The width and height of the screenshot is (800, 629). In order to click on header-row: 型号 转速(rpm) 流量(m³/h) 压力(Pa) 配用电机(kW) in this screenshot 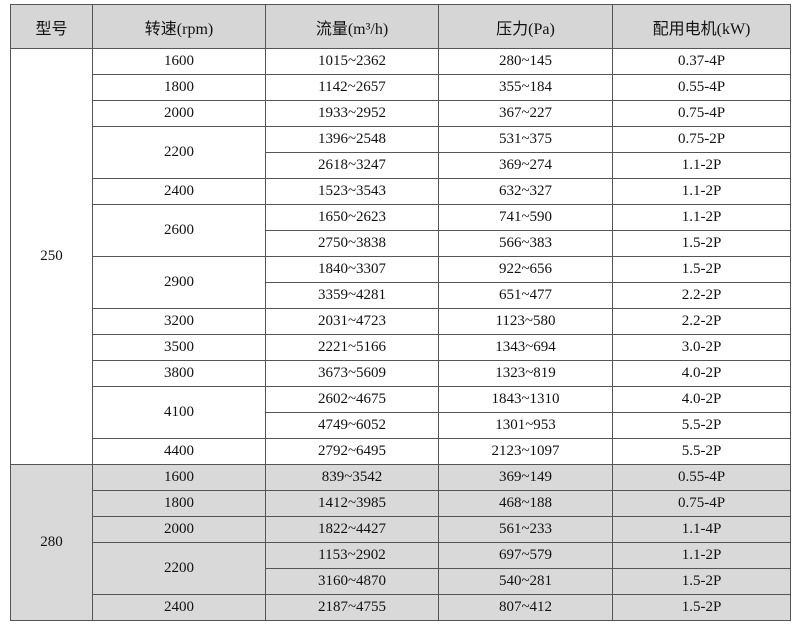, I will do `click(400, 26)`.